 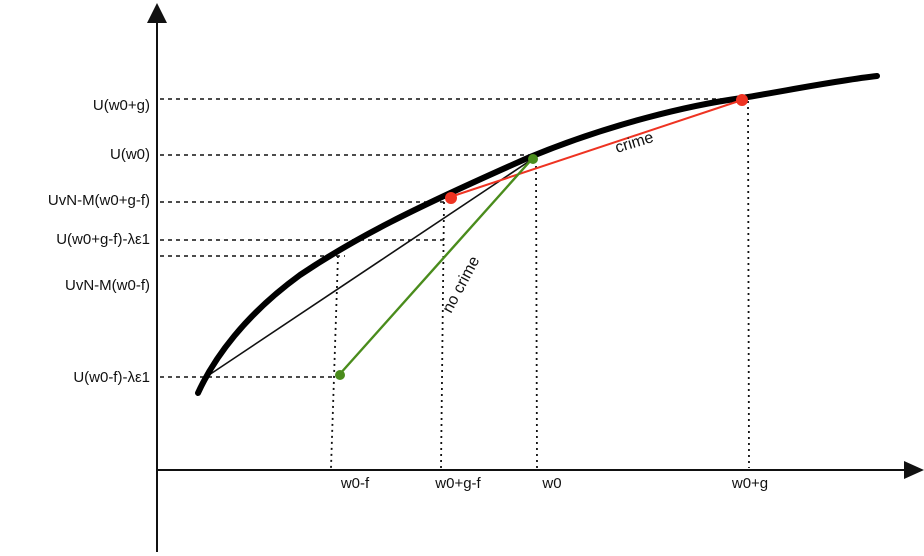 What do you see at coordinates (99, 200) in the screenshot?
I see `label-u-vnm-w0-g-f: UvN-M(w0+g-f)` at bounding box center [99, 200].